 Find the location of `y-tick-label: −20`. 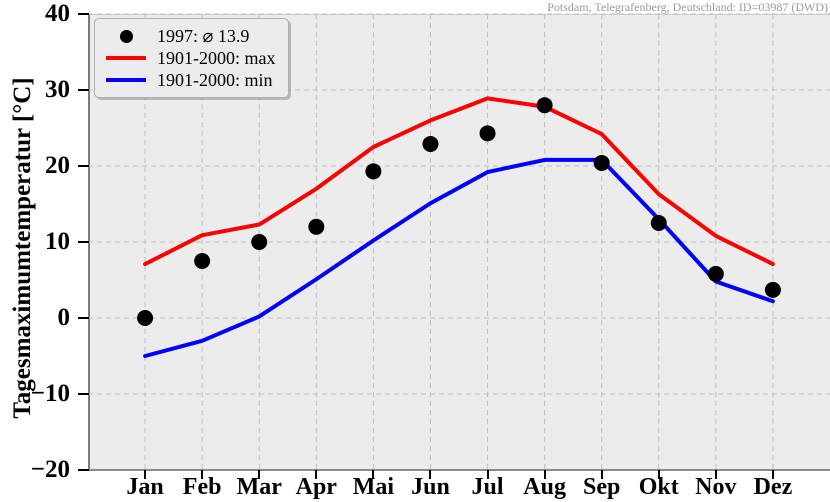

y-tick-label: −20 is located at coordinates (50, 469).